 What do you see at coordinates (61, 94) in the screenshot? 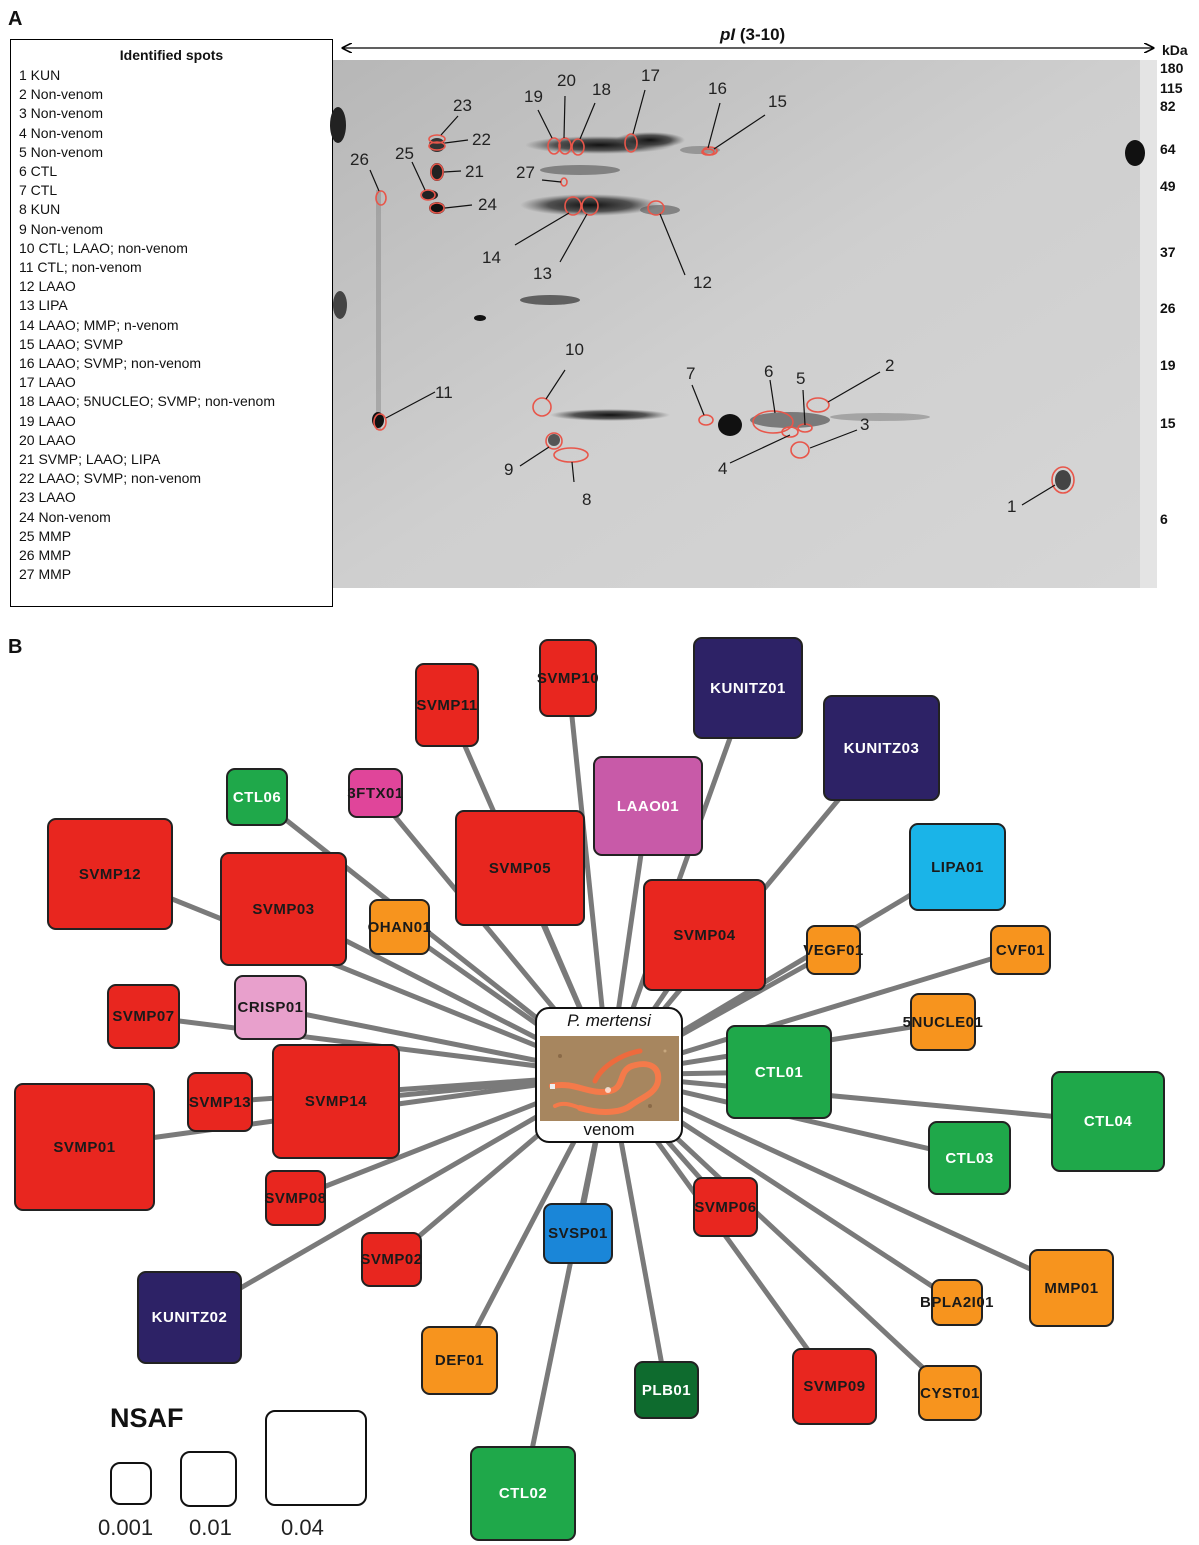
I see `spot-entry: 2 Non-venom` at bounding box center [61, 94].